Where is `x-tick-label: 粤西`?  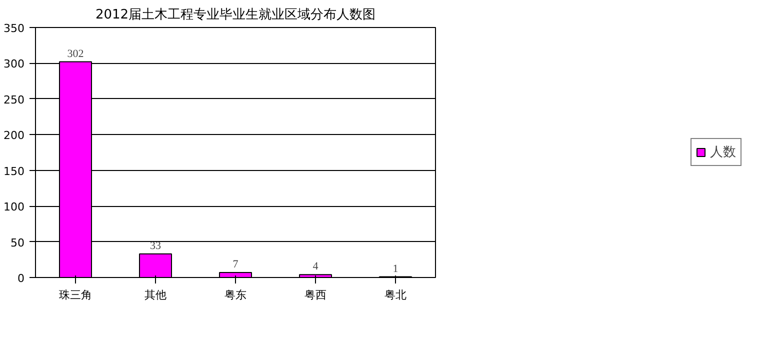
x-tick-label: 粤西 is located at coordinates (315, 295).